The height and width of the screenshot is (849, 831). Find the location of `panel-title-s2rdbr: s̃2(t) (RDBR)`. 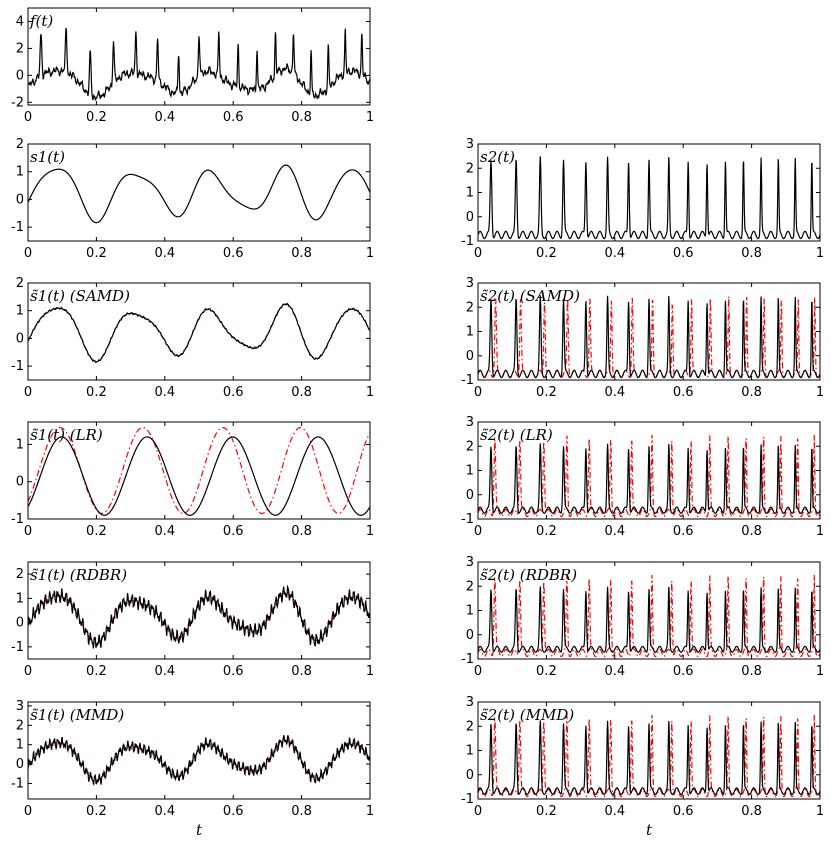

panel-title-s2rdbr: s̃2(t) (RDBR) is located at coordinates (528, 575).